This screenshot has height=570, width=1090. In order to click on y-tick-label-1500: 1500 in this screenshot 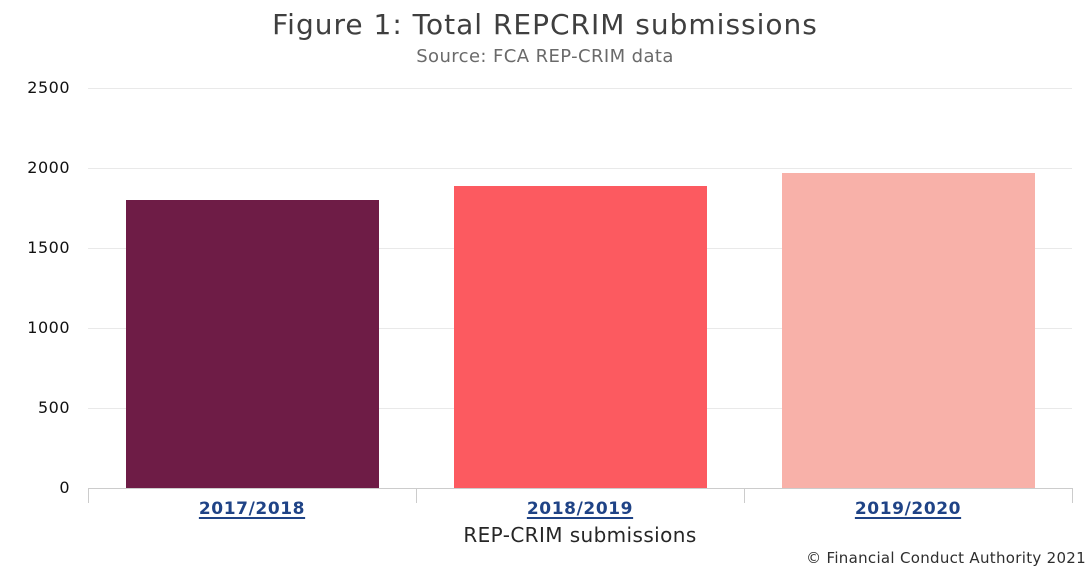, I will do `click(48, 247)`.